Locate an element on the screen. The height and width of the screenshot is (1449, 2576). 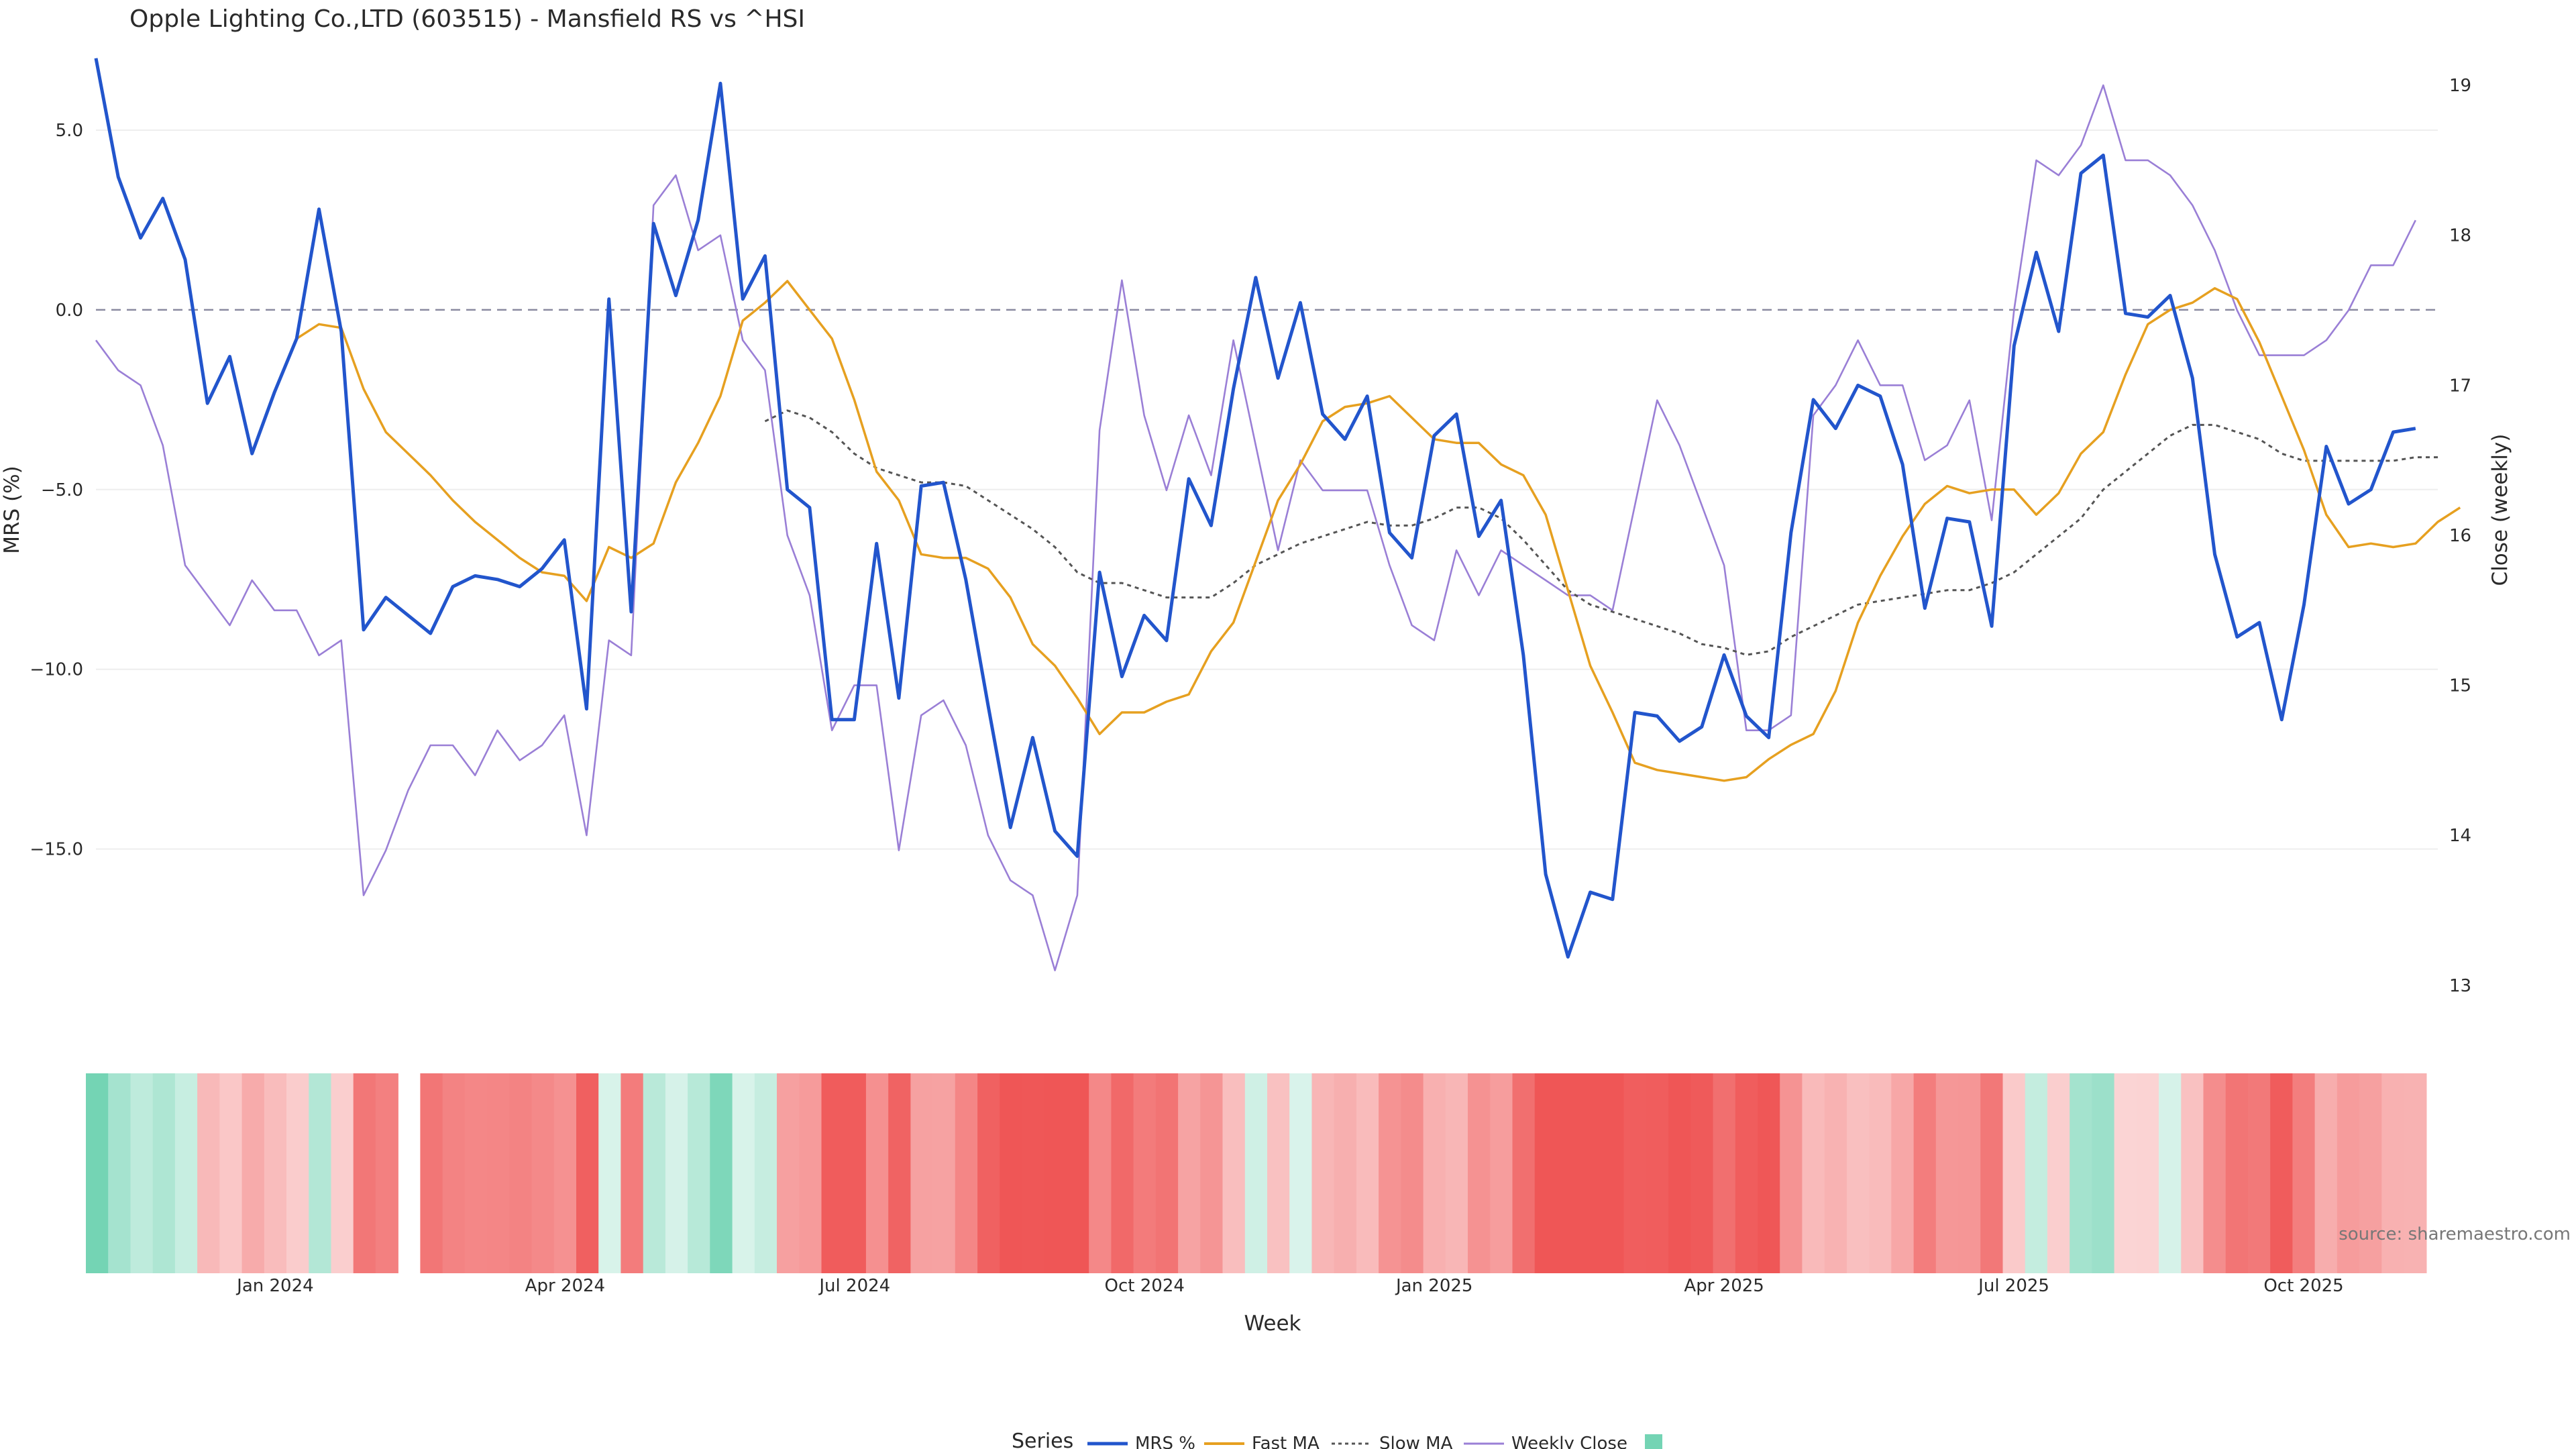
legend-label-slow-ma: Slow MA is located at coordinates (1416, 1441).